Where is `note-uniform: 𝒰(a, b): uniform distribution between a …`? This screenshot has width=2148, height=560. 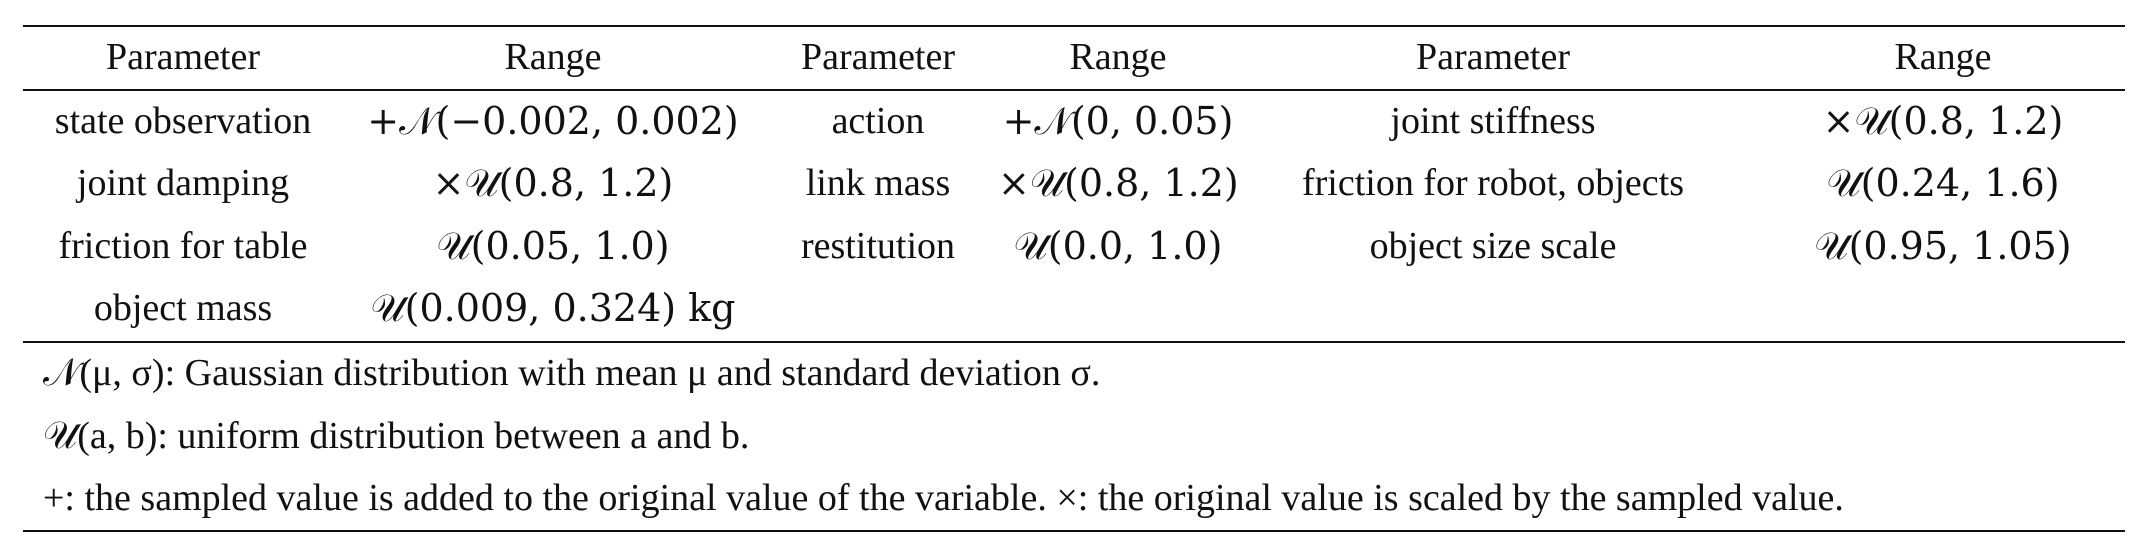 note-uniform: 𝒰(a, b): uniform distribution between a … is located at coordinates (396, 436).